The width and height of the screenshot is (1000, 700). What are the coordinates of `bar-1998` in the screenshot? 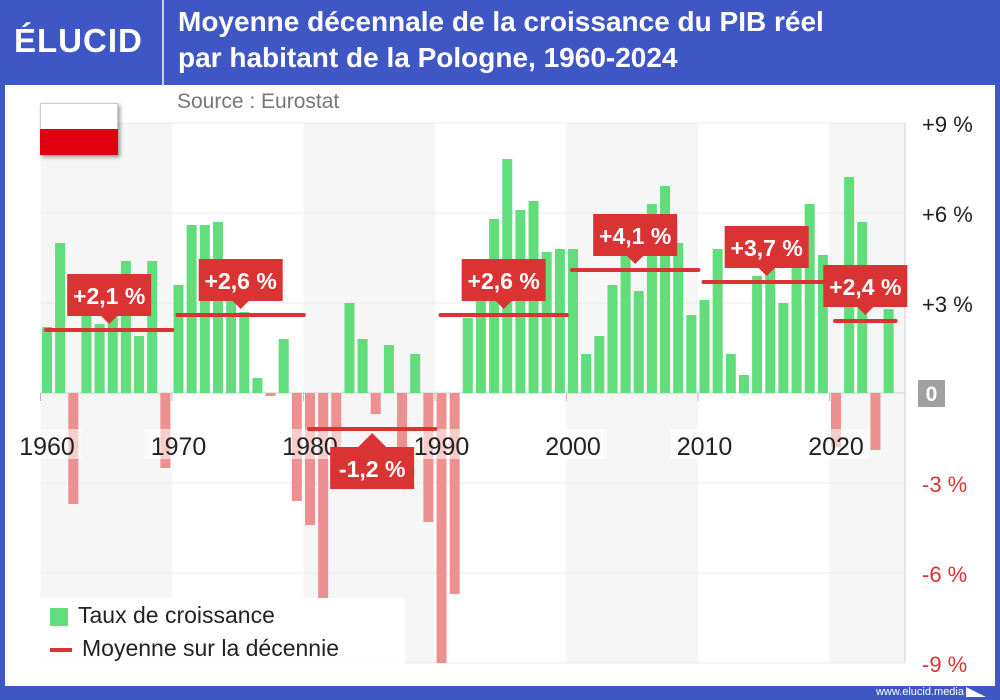 It's located at (546, 322).